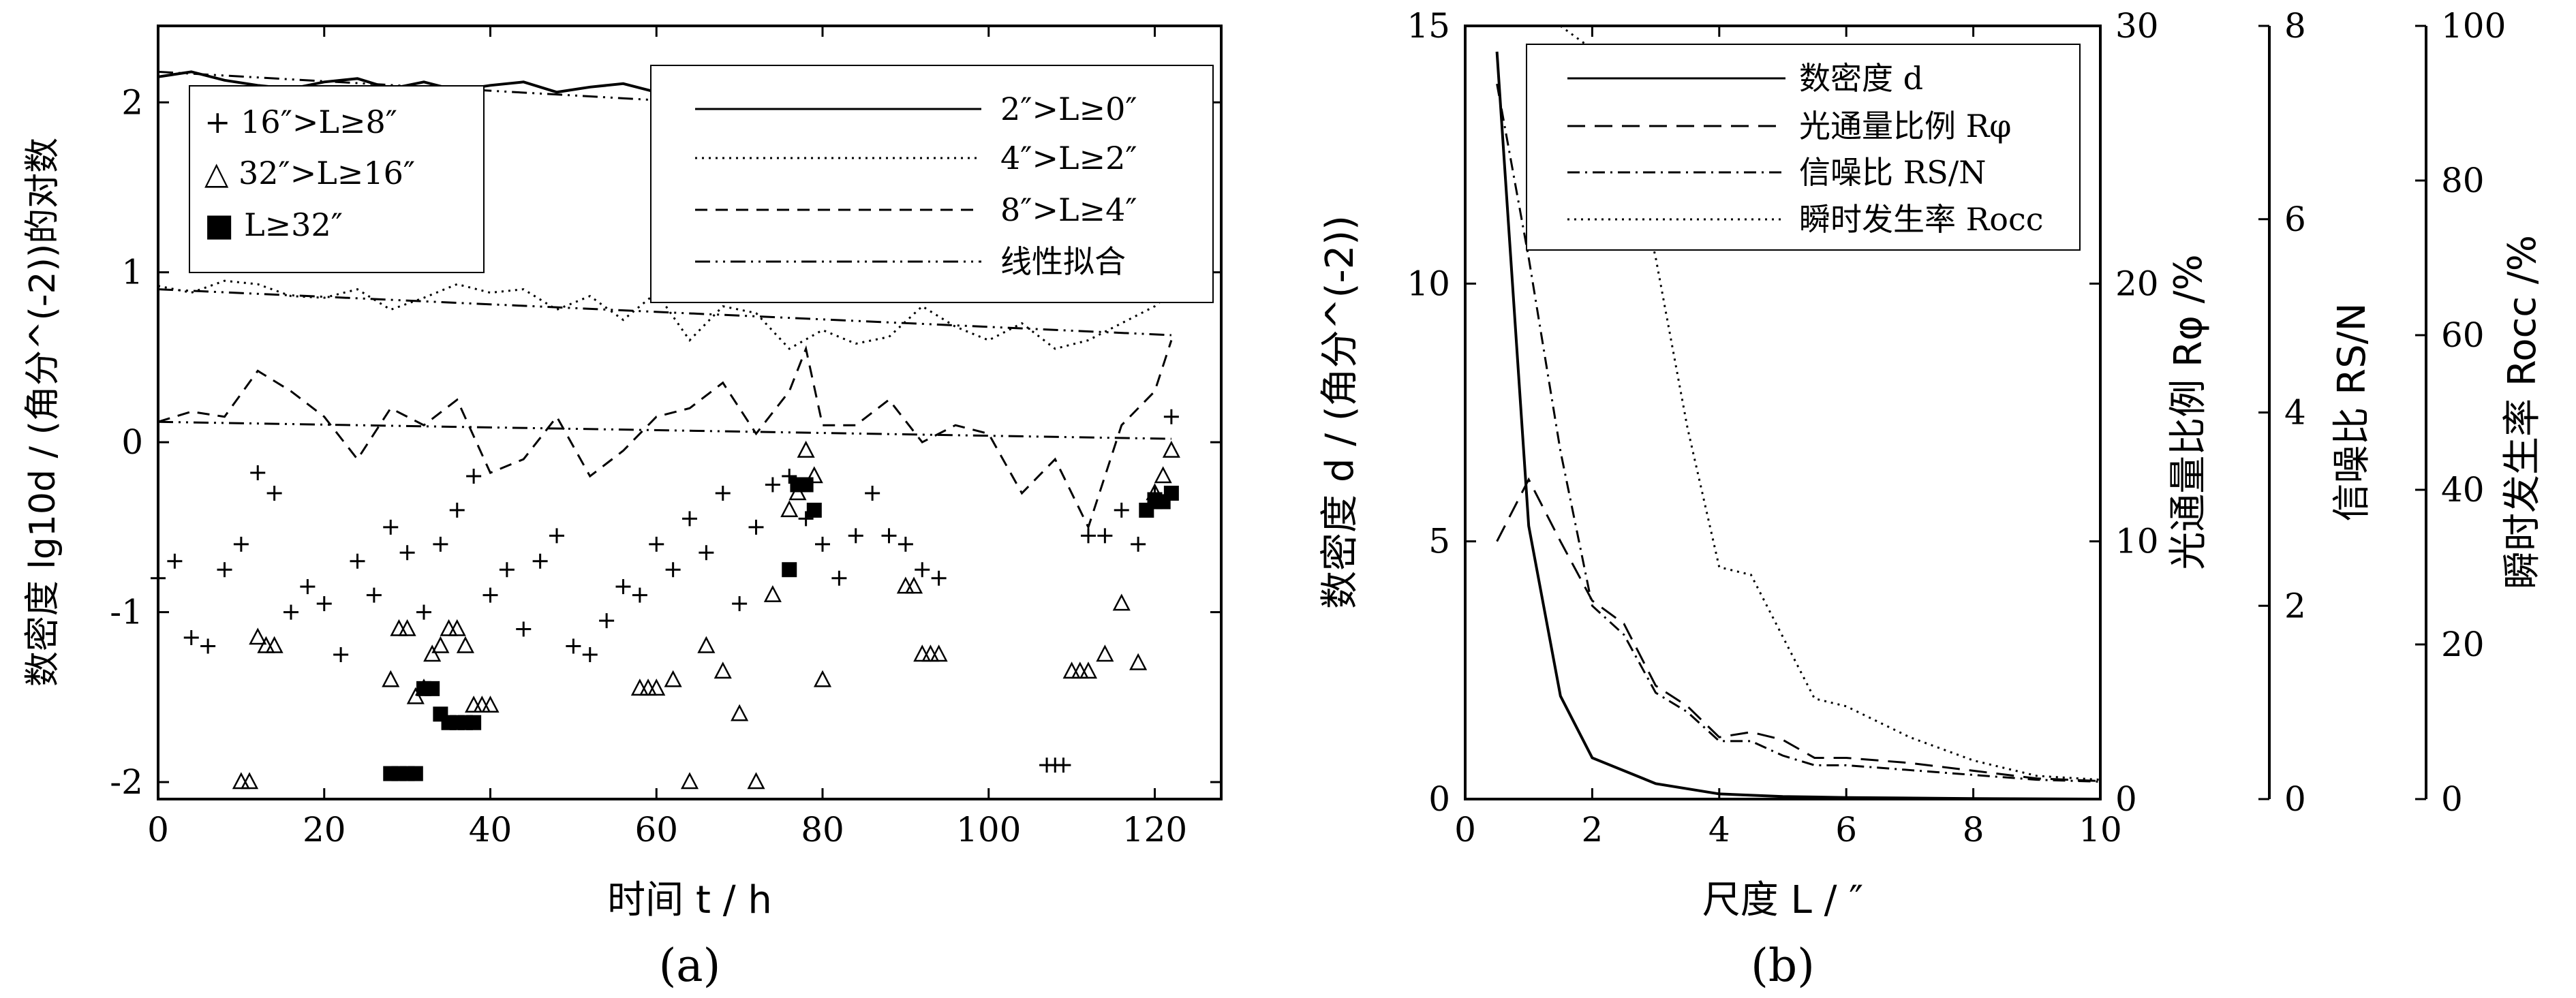 The image size is (2576, 998). I want to click on b-ytick-r1-label: 10, so click(2137, 541).